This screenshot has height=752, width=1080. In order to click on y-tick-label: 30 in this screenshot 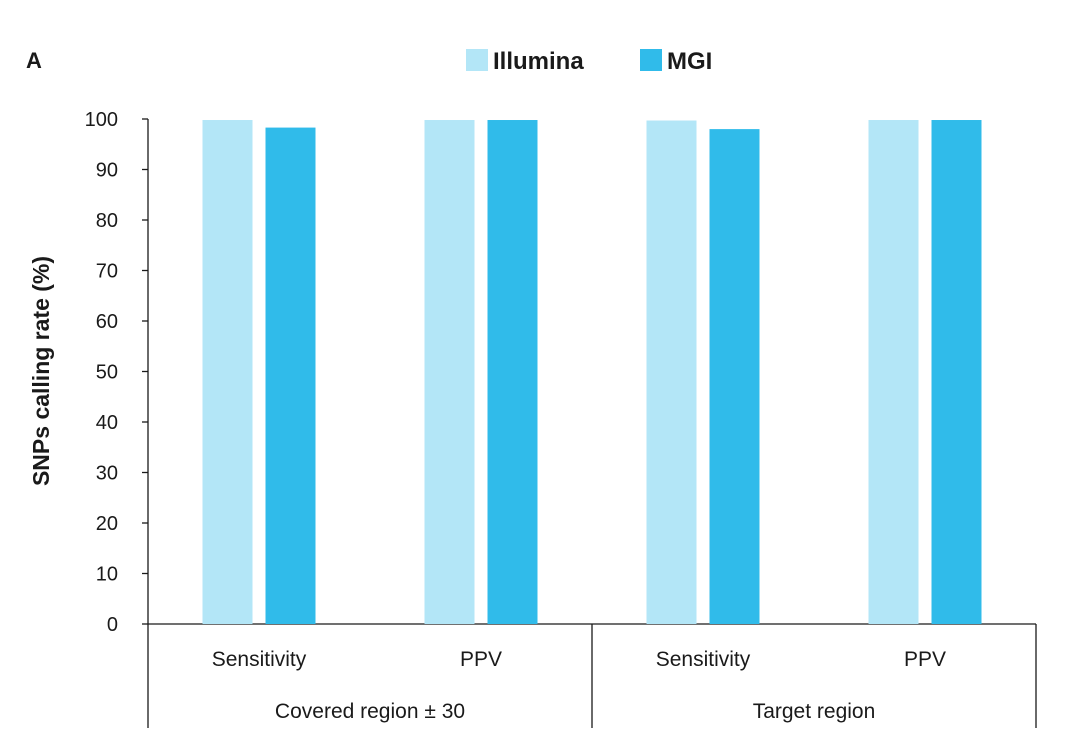, I will do `click(107, 474)`.